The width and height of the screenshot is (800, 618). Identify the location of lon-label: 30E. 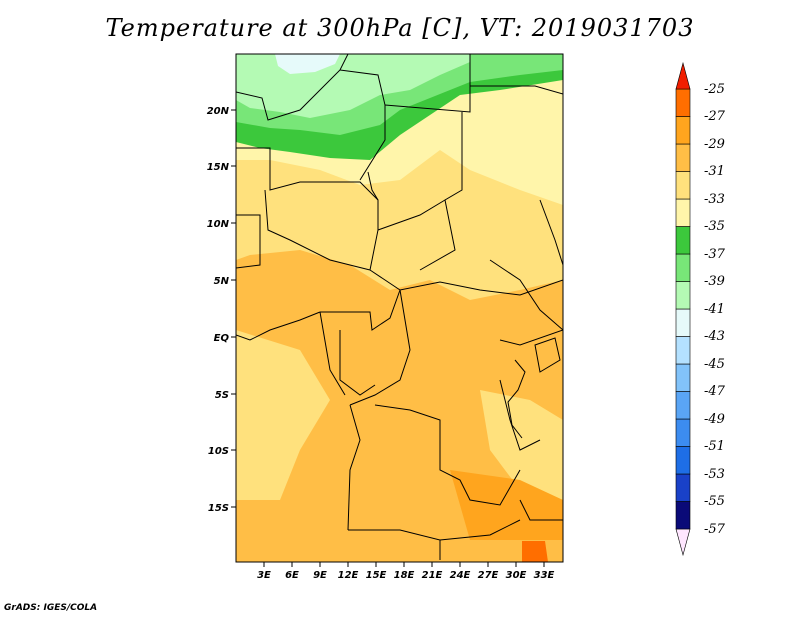
(516, 575).